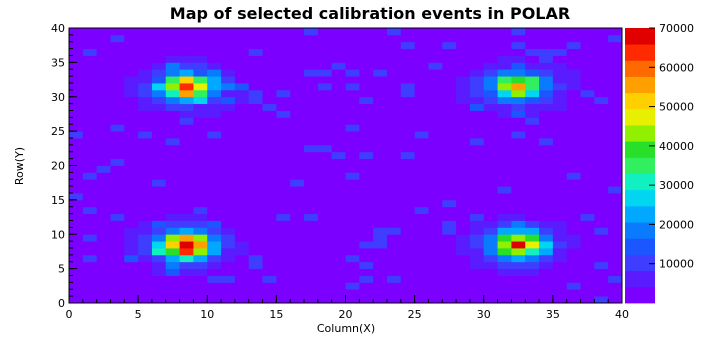 This screenshot has width=711, height=343. What do you see at coordinates (553, 314) in the screenshot?
I see `x-tick-label: 35` at bounding box center [553, 314].